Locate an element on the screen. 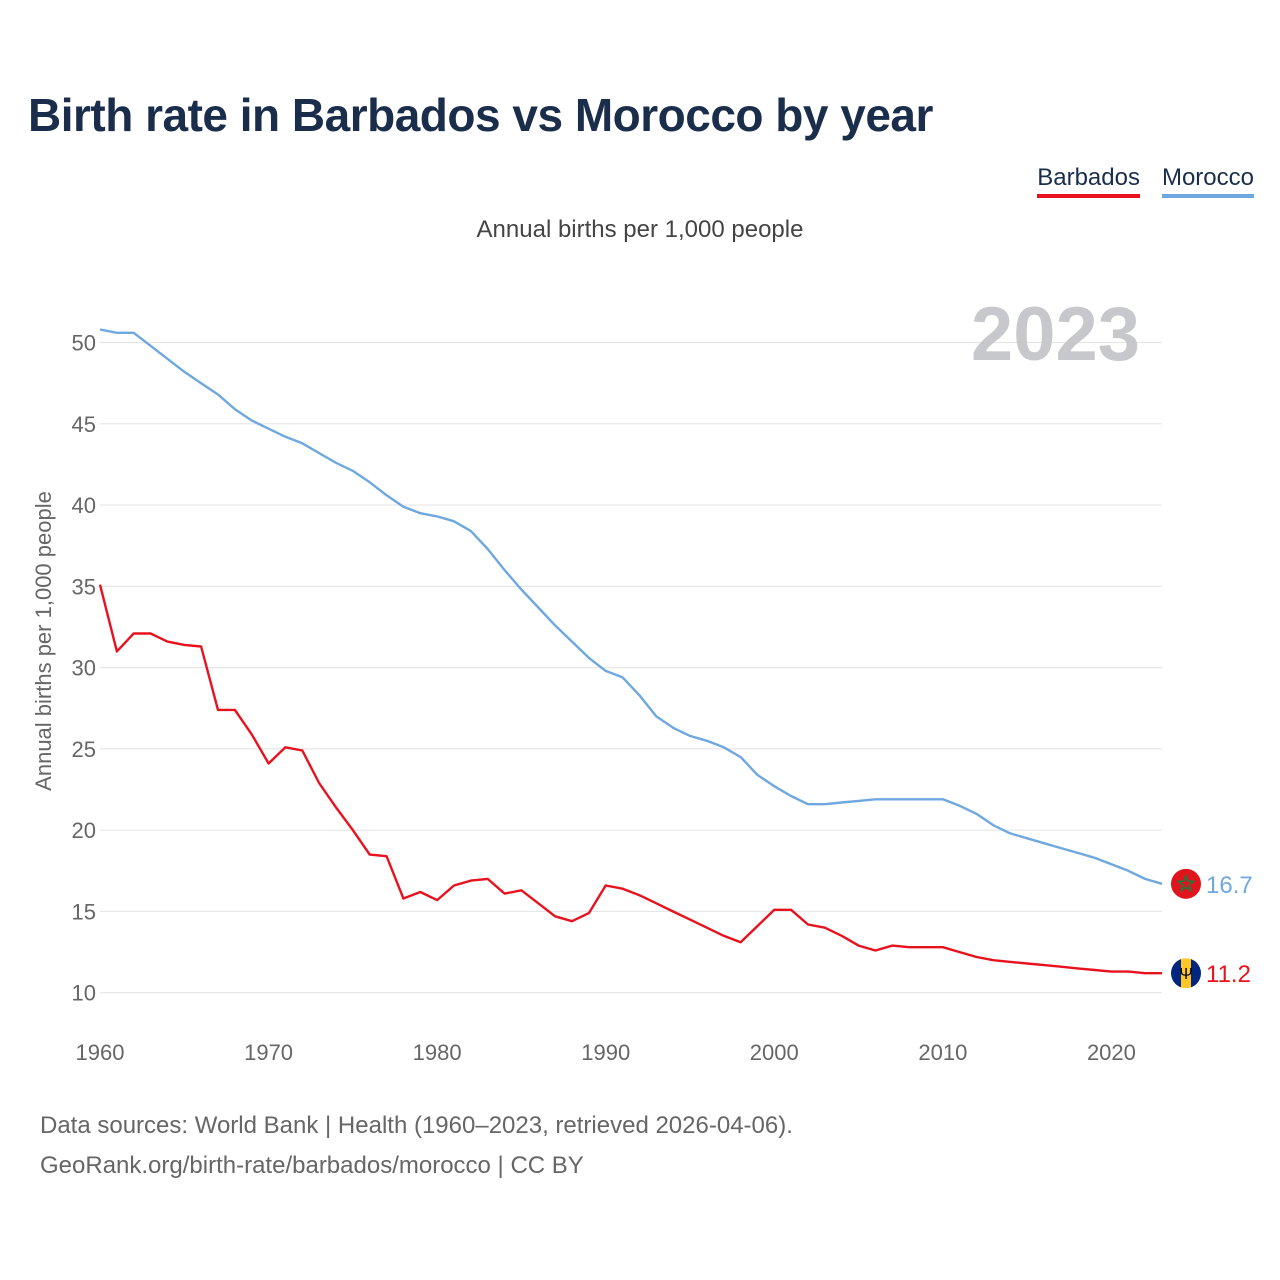  end-value-label-barbados: 11.2 is located at coordinates (1228, 974).